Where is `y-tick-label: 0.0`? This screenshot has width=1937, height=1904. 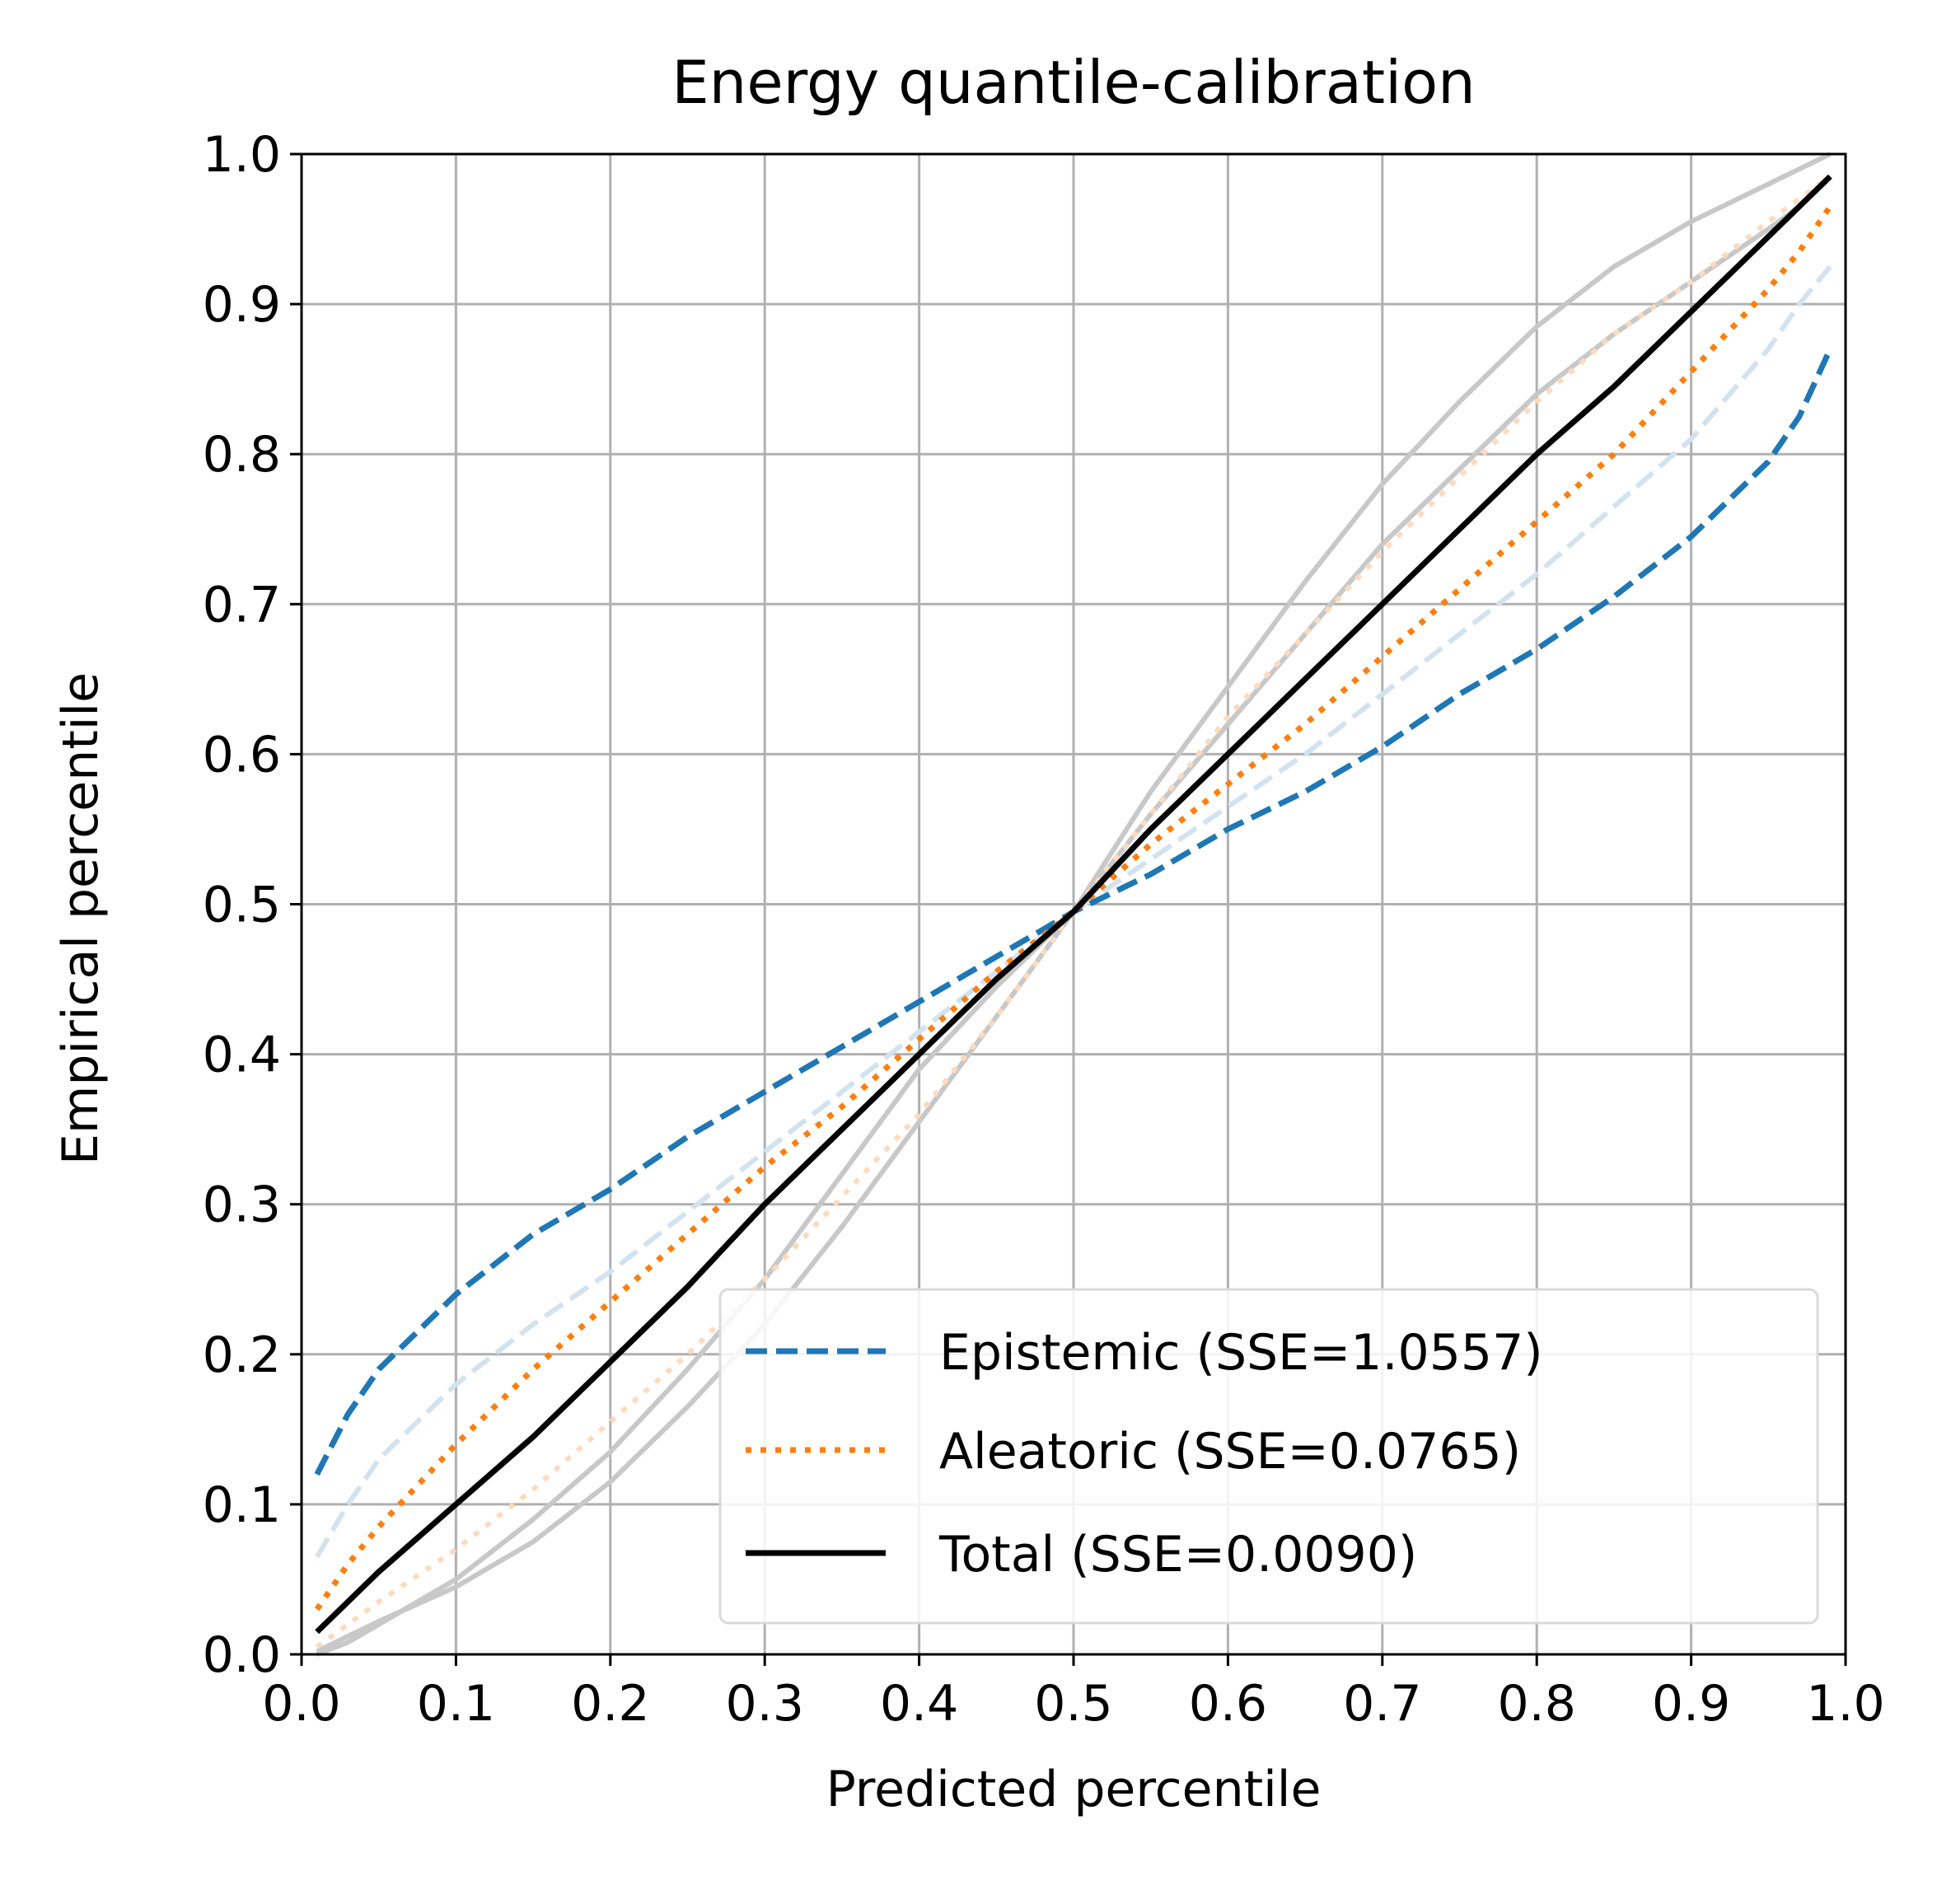 y-tick-label: 0.0 is located at coordinates (242, 1655).